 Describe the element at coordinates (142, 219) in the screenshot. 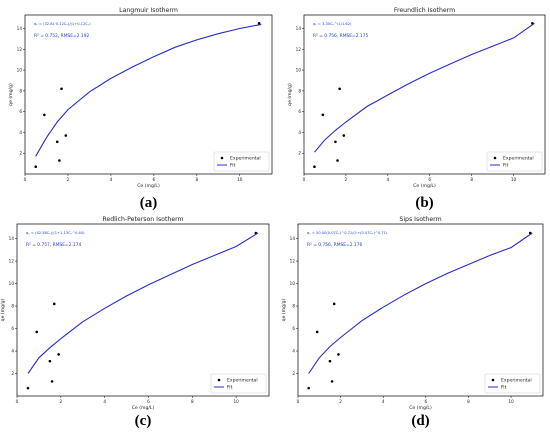

I see `chart-title: Redlich-Peterson Isotherm` at that location.